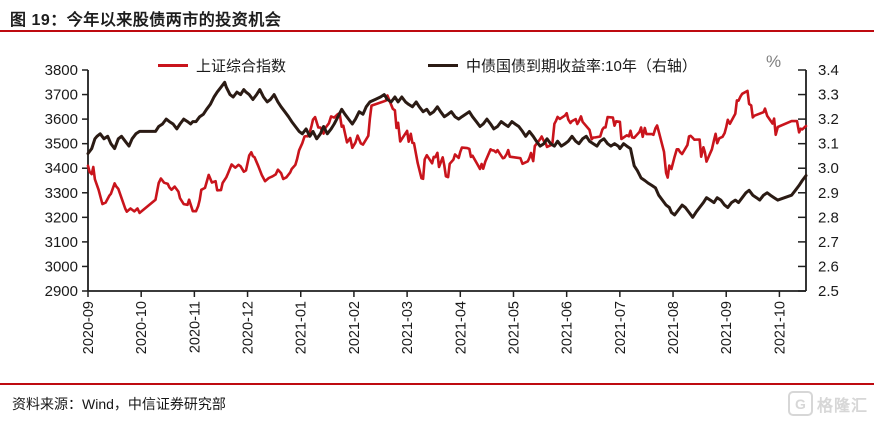  Describe the element at coordinates (780, 327) in the screenshot. I see `x-tick-label: 2021-10` at that location.